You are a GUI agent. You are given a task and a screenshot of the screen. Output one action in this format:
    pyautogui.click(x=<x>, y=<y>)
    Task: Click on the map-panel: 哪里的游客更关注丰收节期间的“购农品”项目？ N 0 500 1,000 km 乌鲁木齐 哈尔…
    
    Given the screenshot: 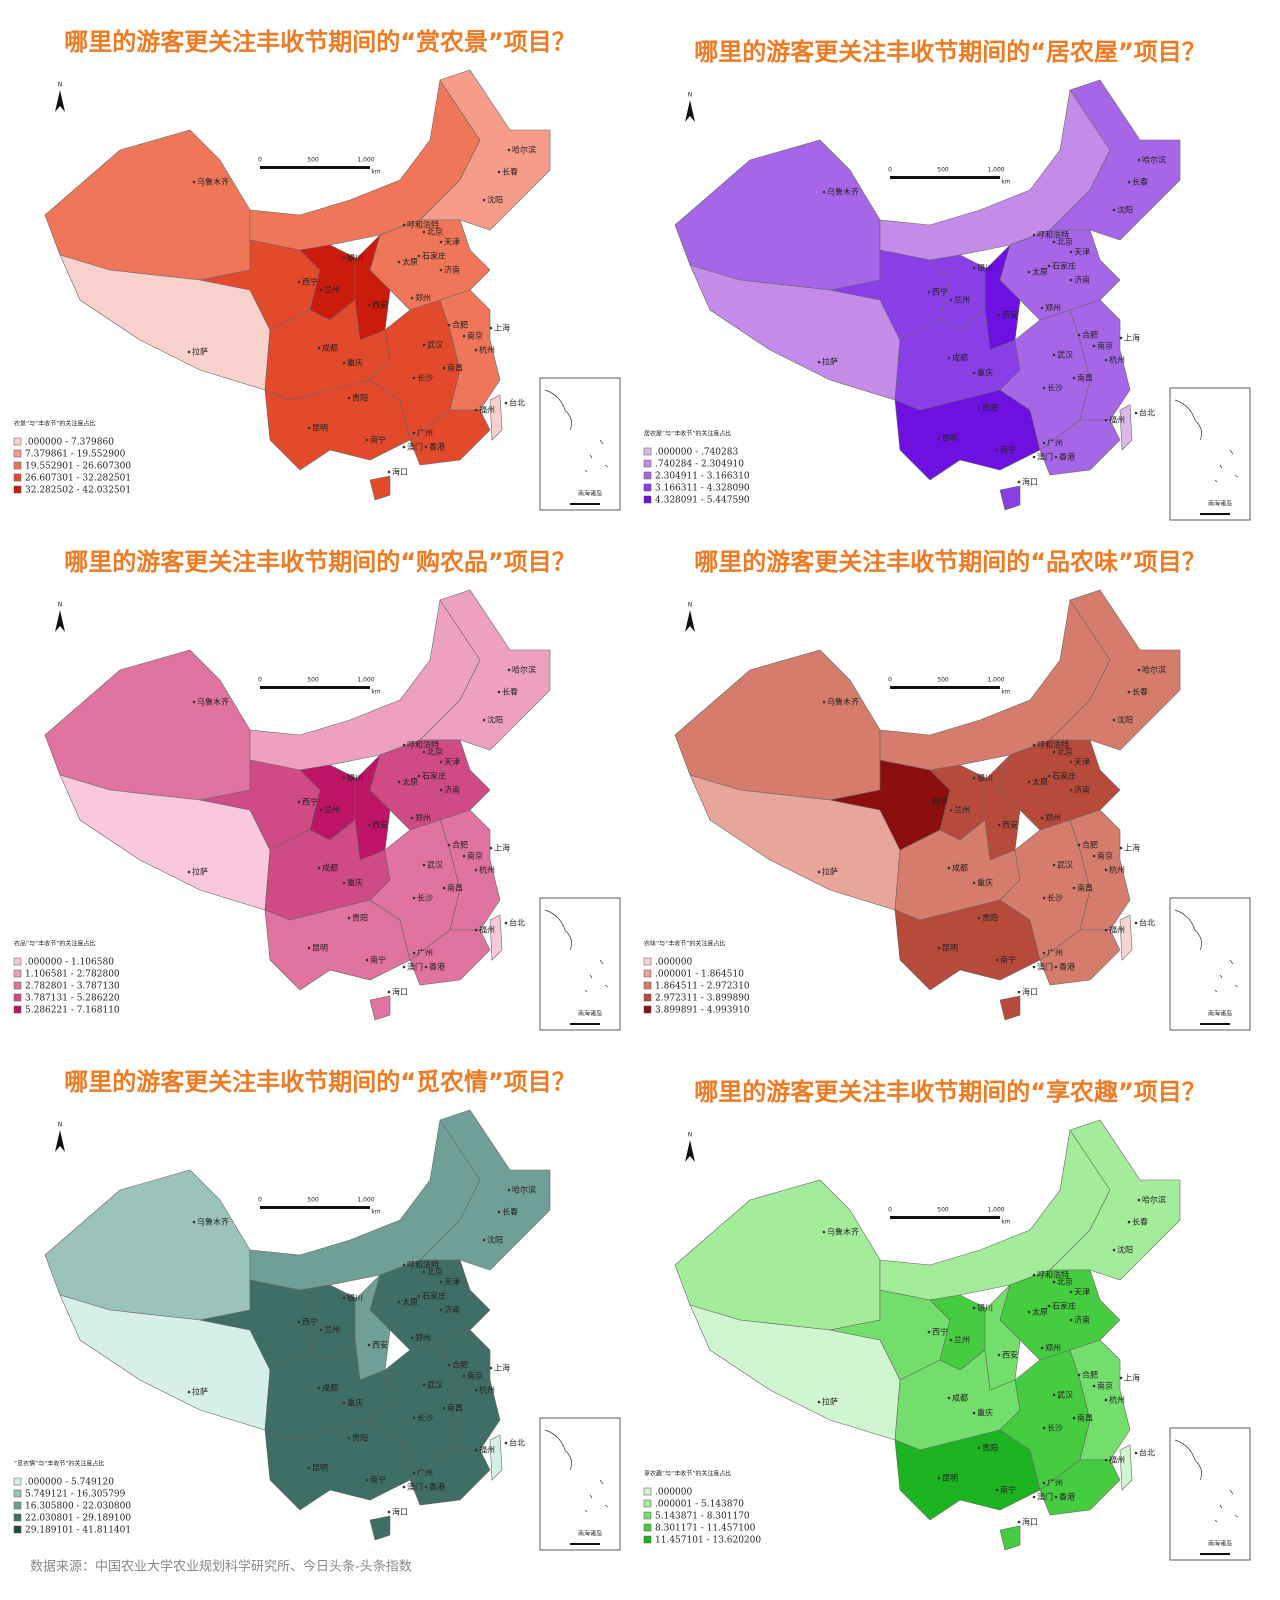 What is the action you would take?
    pyautogui.click(x=317, y=789)
    